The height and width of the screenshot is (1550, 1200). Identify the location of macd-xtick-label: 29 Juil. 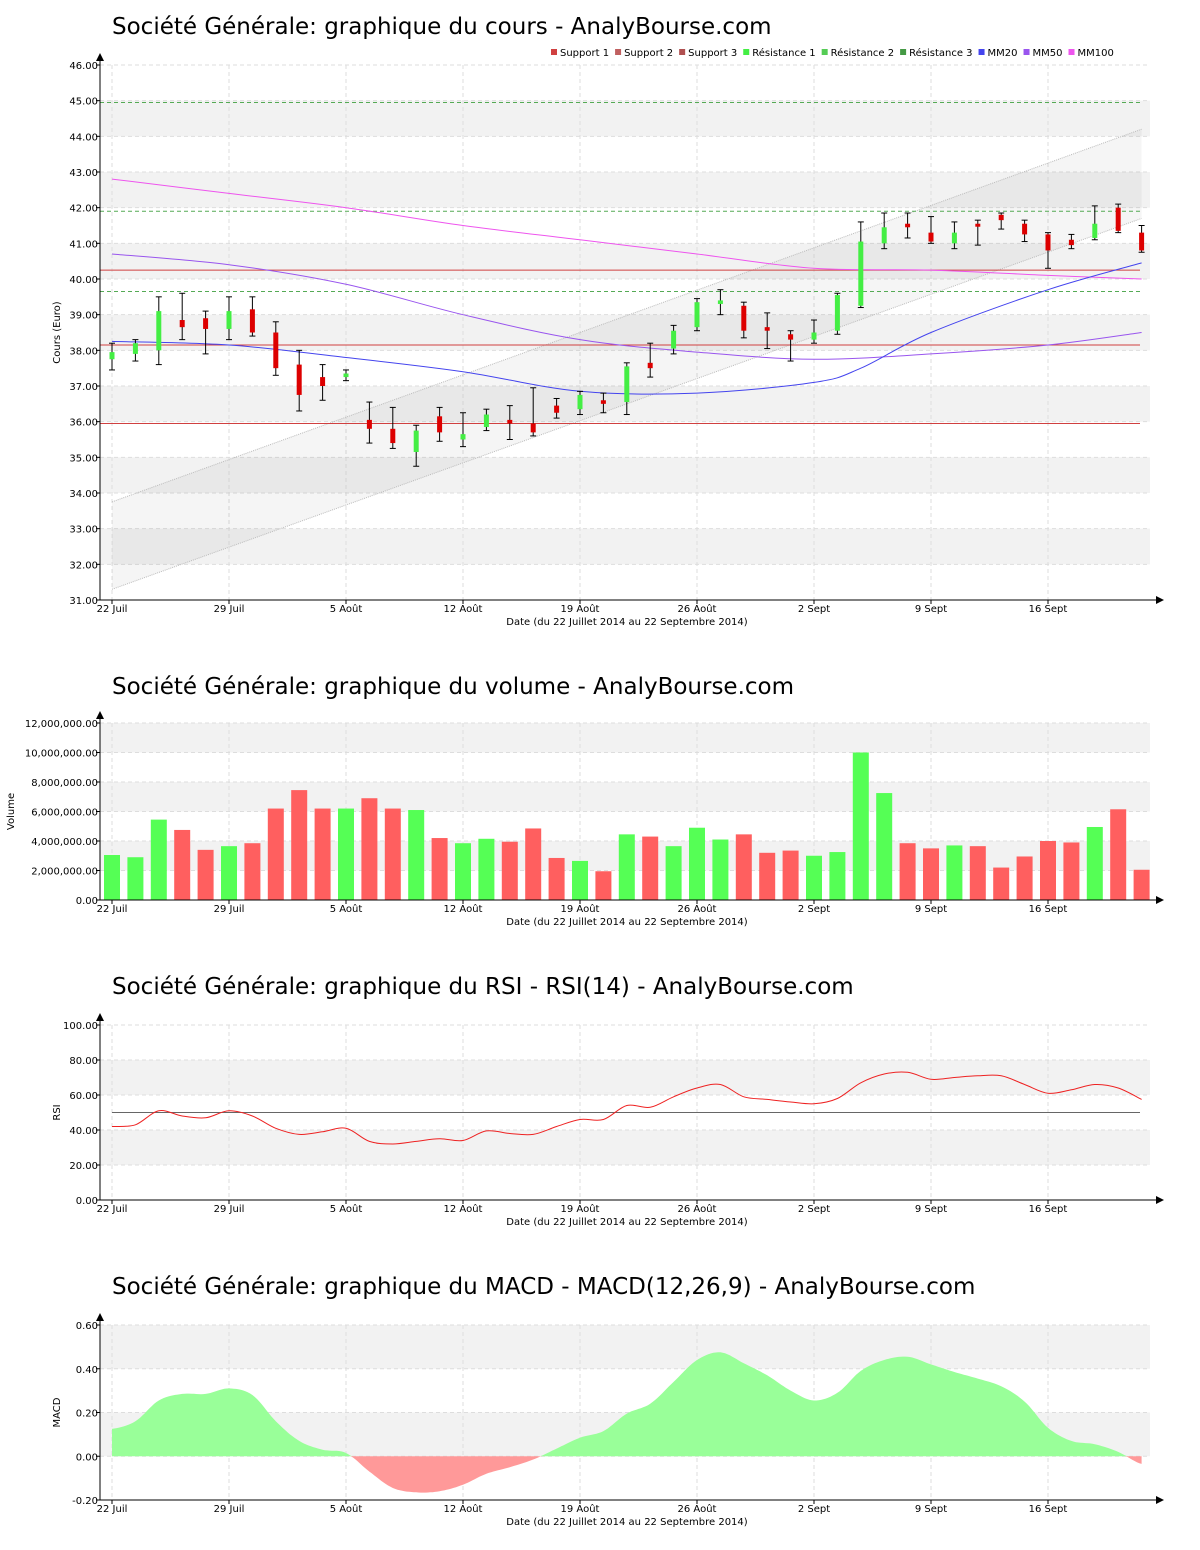
(229, 1509).